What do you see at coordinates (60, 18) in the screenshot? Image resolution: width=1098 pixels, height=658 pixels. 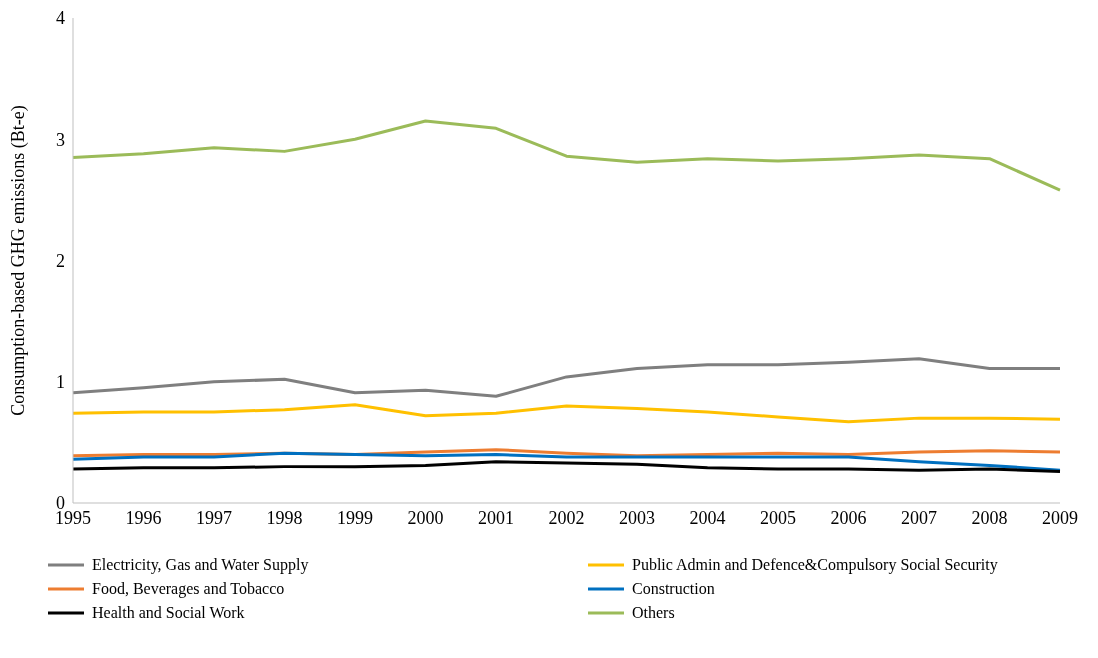 I see `y-tick-label: 4` at bounding box center [60, 18].